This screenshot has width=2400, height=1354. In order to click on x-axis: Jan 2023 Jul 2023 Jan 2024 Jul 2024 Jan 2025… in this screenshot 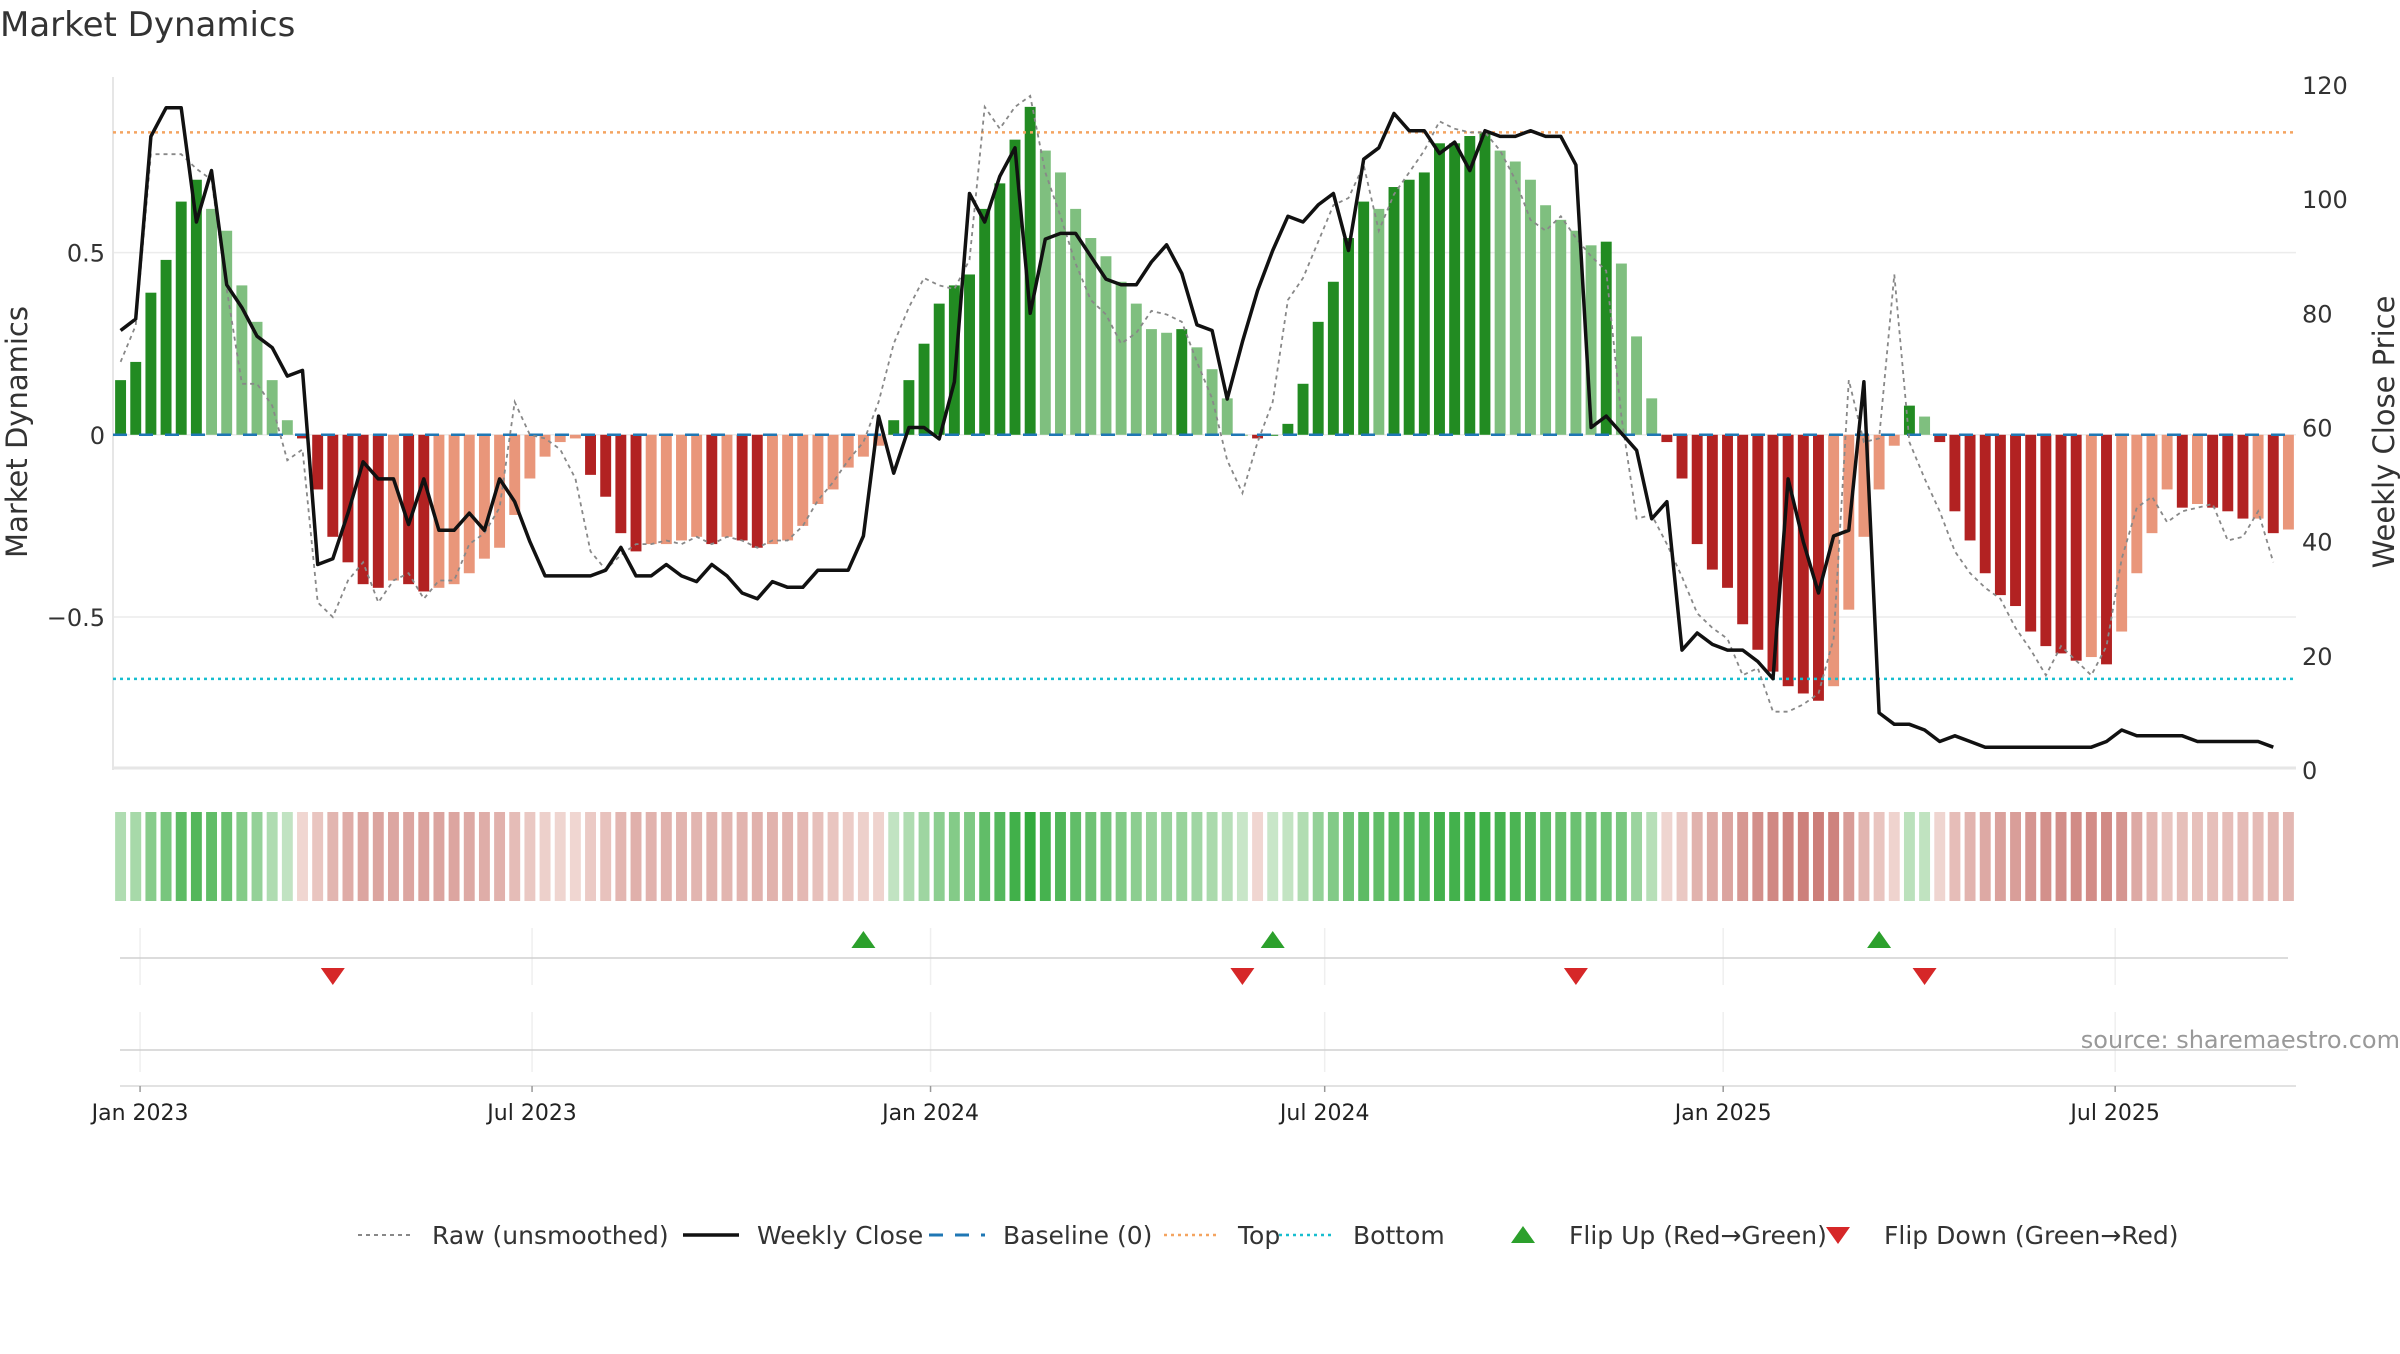, I will do `click(1193, 1105)`.